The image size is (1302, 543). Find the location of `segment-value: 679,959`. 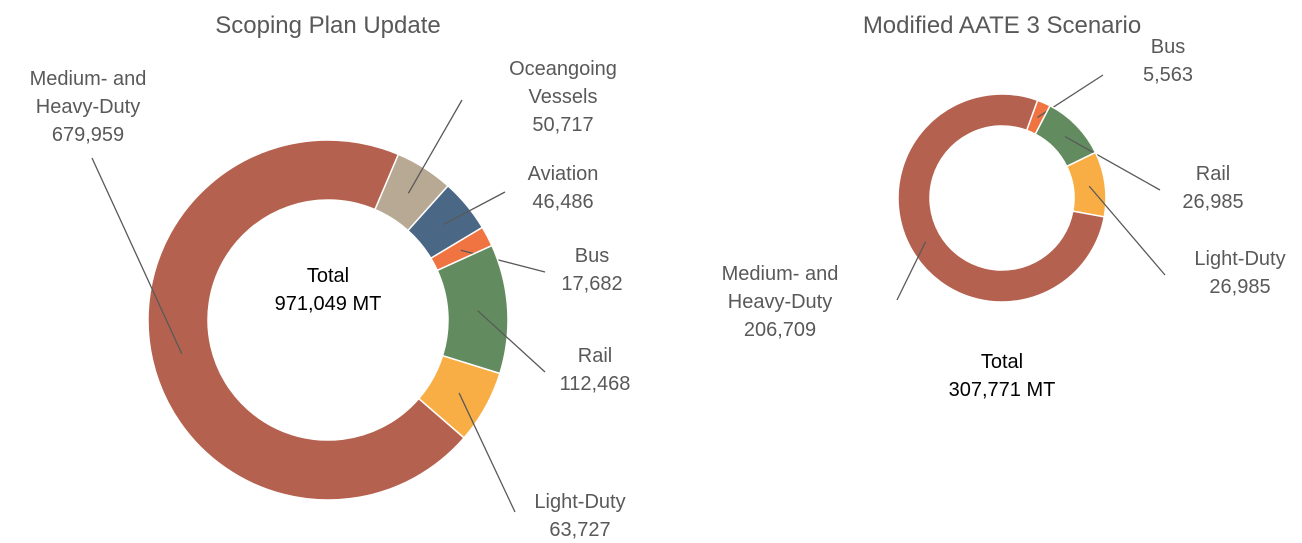

segment-value: 679,959 is located at coordinates (88, 135).